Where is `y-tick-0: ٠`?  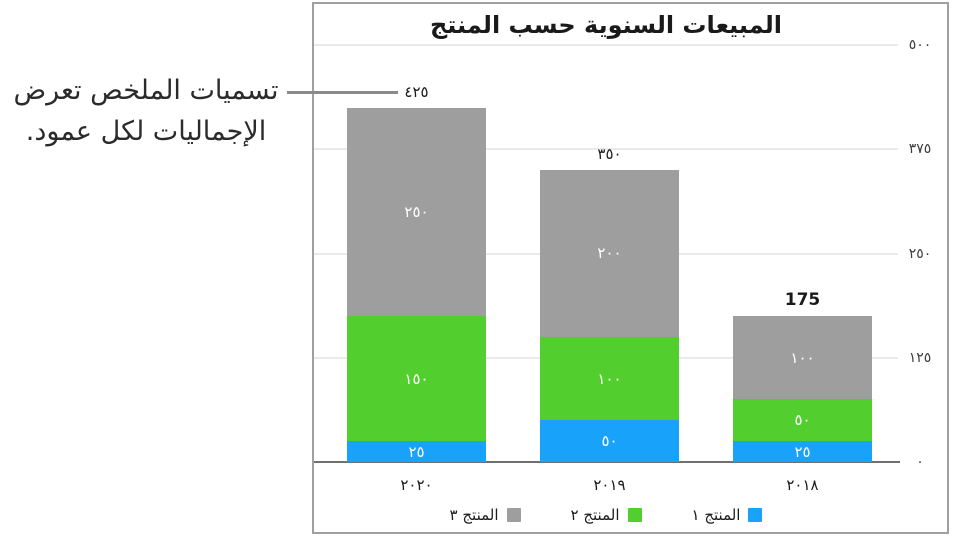
y-tick-0: ٠ is located at coordinates (920, 462).